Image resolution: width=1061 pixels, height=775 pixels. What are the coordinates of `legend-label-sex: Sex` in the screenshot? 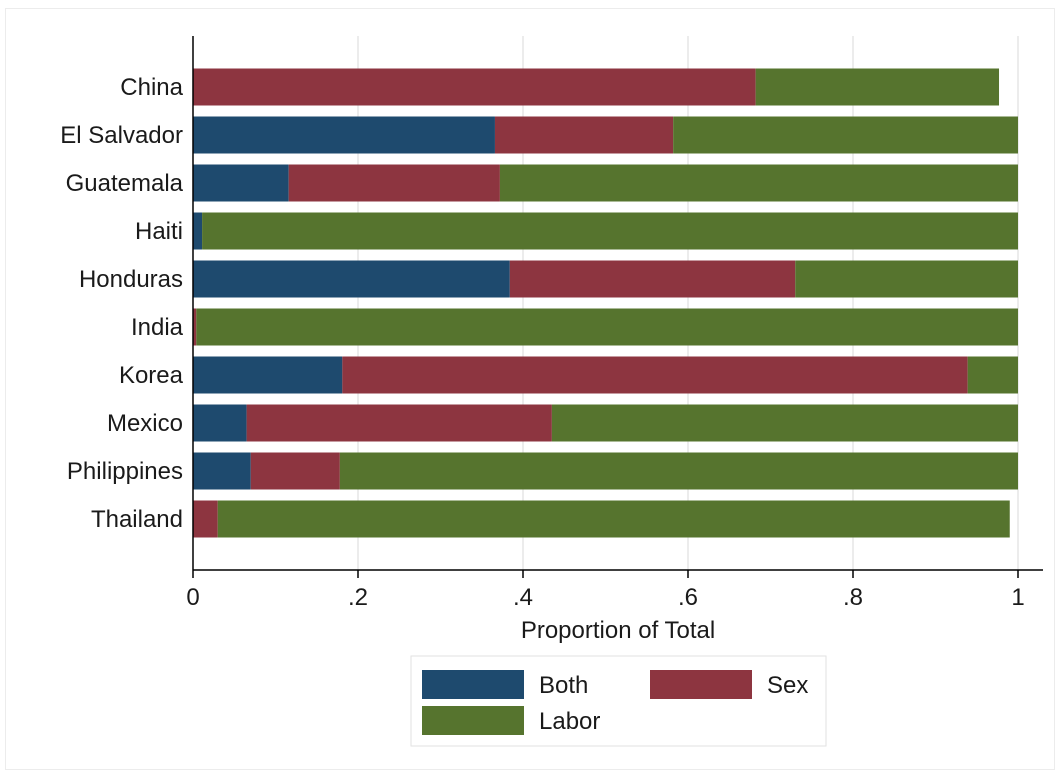 It's located at (787, 685).